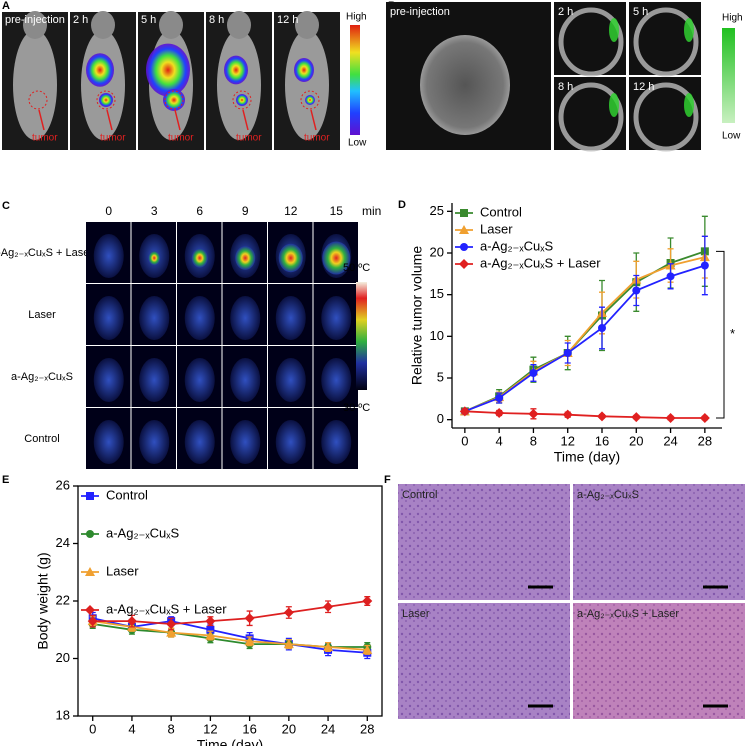 The width and height of the screenshot is (749, 746). Describe the element at coordinates (419, 495) in the screenshot. I see `image-label: Control` at that location.